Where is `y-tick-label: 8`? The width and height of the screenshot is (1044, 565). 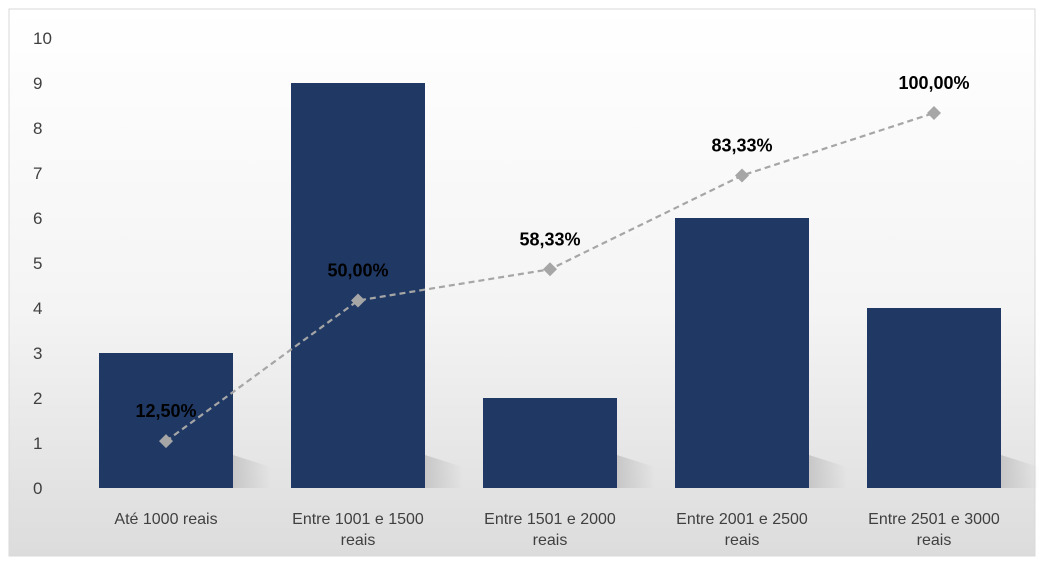
y-tick-label: 8 is located at coordinates (37, 128).